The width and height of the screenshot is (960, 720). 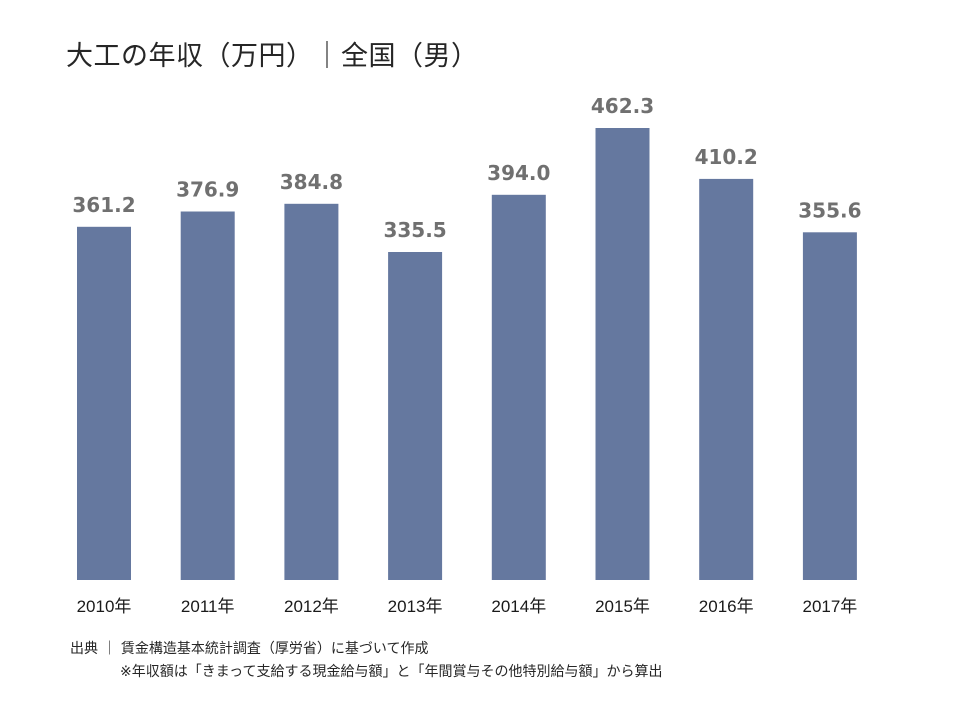 I want to click on category-label: 2010年, so click(x=104, y=606).